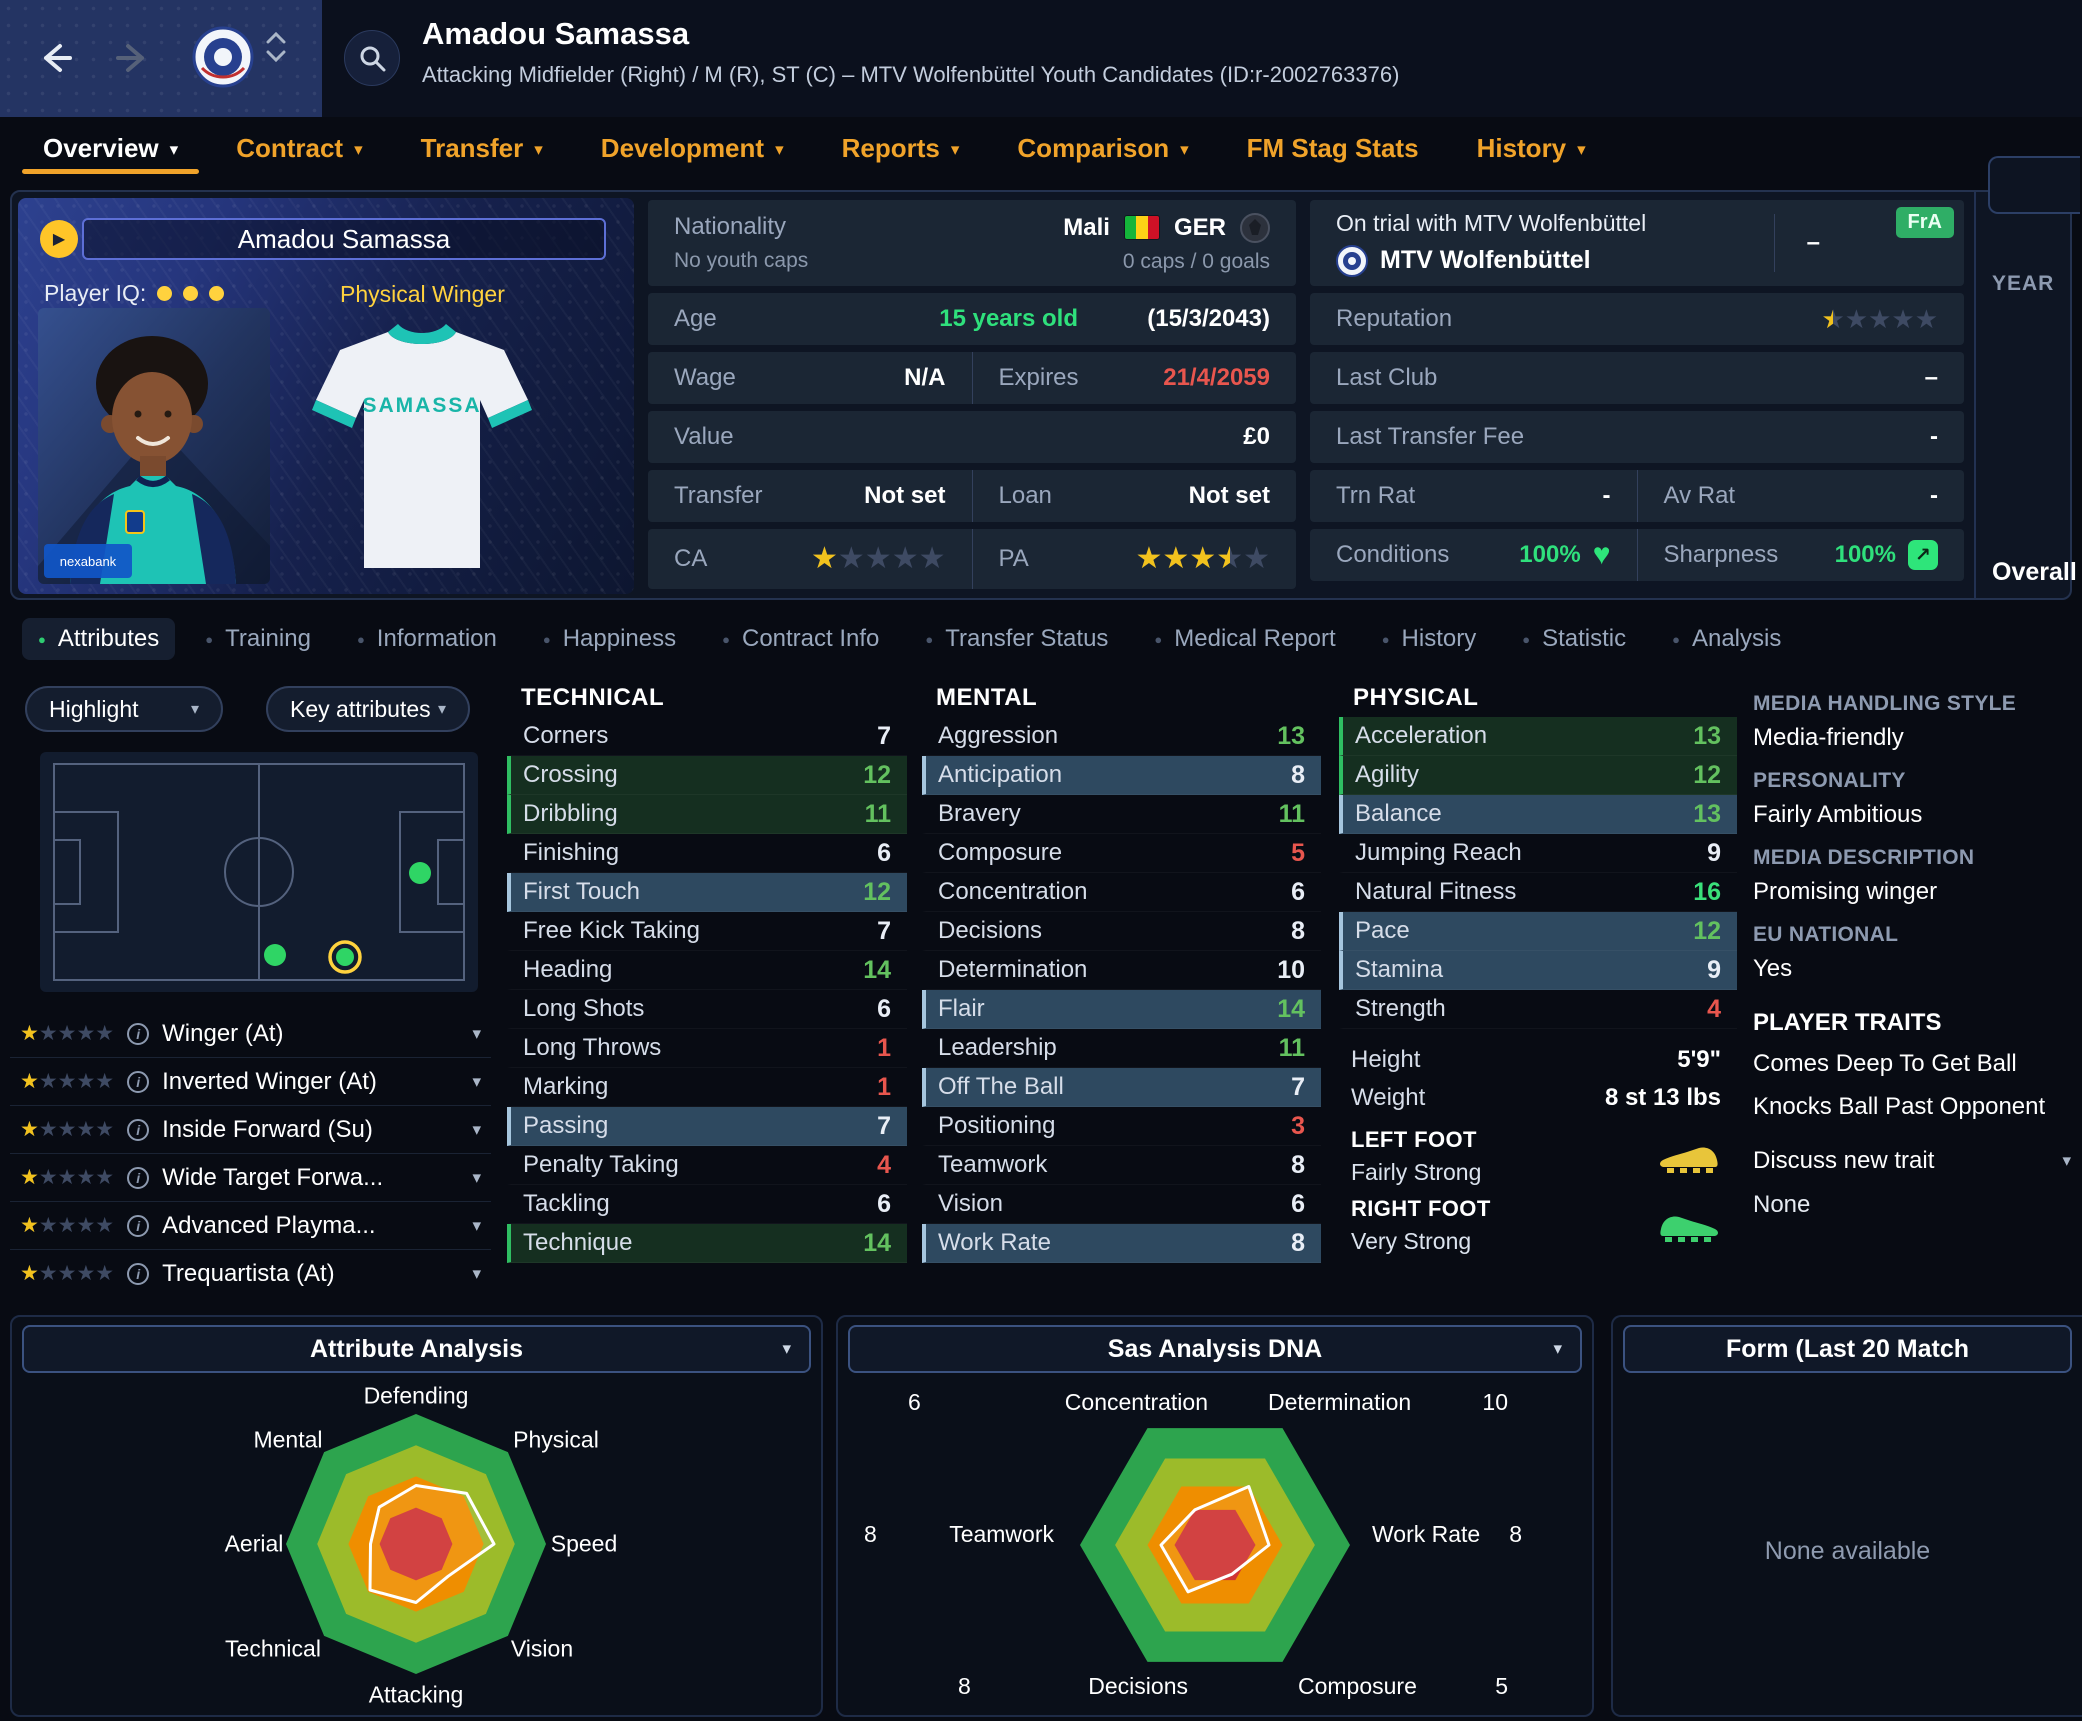 This screenshot has width=2082, height=1721. I want to click on role-name: Inverted Winger (At), so click(269, 1081).